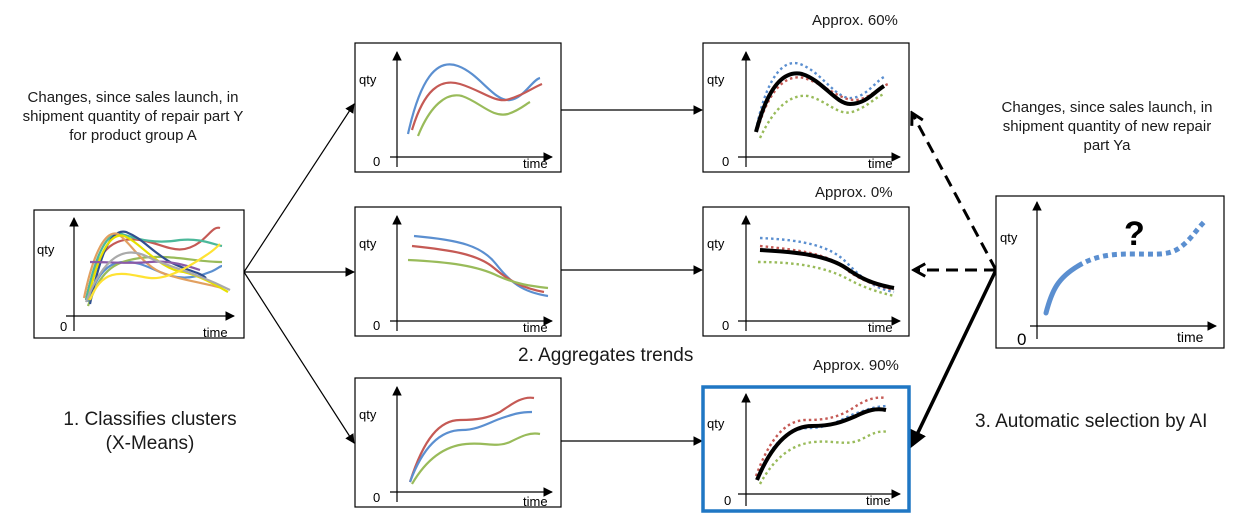 The image size is (1249, 513). What do you see at coordinates (854, 192) in the screenshot?
I see `cluster-2-match-label: Approx. 0%` at bounding box center [854, 192].